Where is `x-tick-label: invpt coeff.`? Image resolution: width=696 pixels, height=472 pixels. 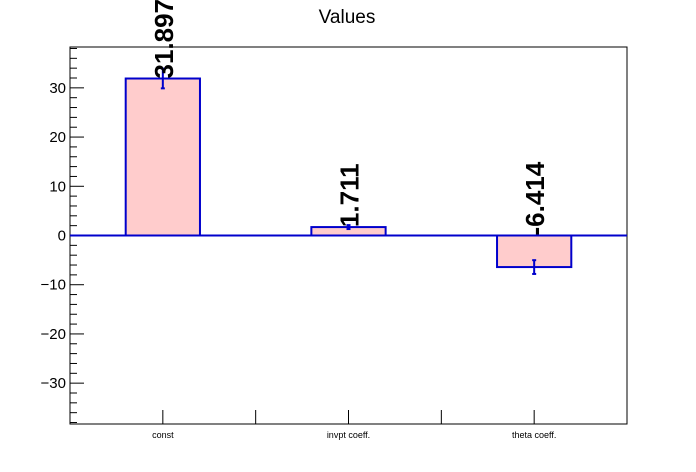
x-tick-label: invpt coeff. is located at coordinates (348, 435).